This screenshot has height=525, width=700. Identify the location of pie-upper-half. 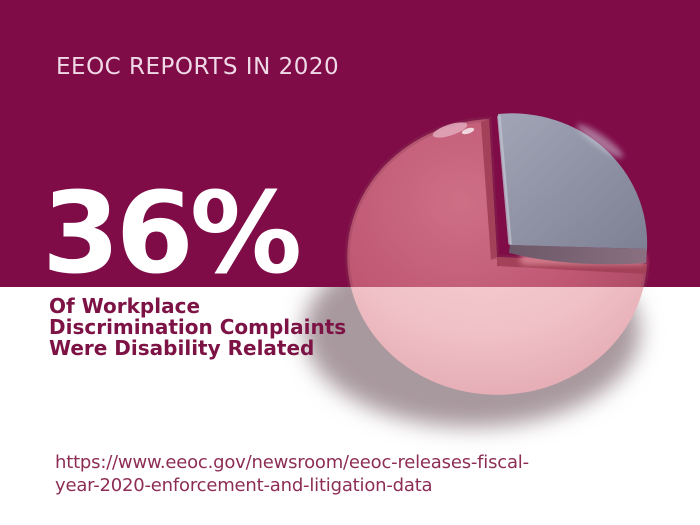
(497, 200).